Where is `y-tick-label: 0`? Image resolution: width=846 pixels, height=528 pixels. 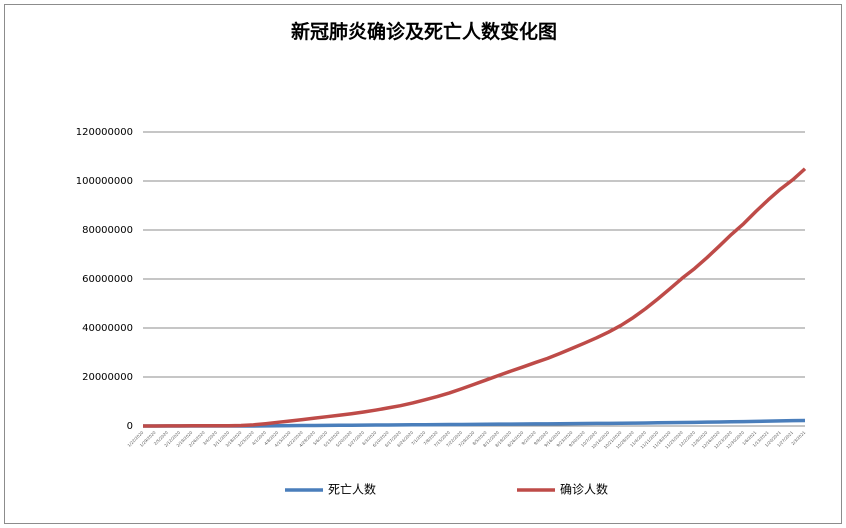 y-tick-label: 0 is located at coordinates (130, 426).